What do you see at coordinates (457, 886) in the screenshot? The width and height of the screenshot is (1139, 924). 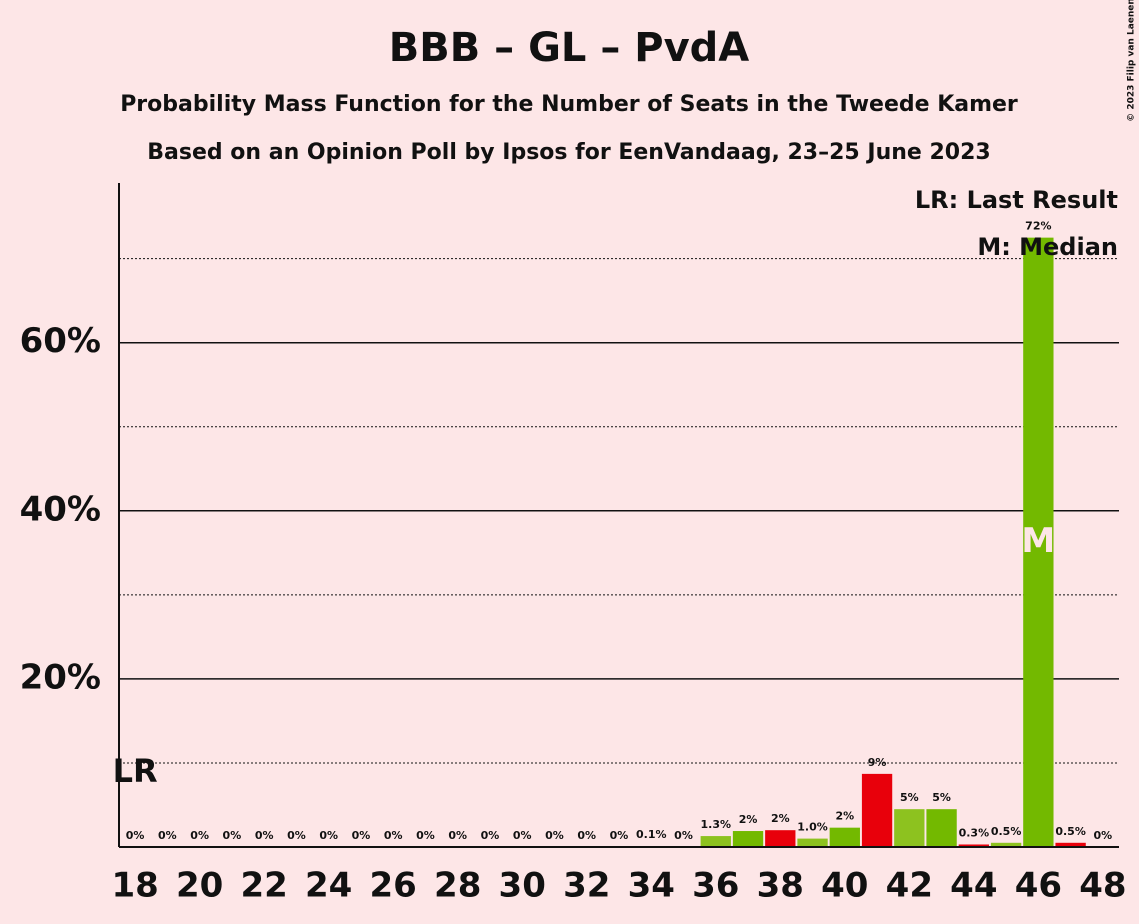 I see `x-tick-label: 28` at bounding box center [457, 886].